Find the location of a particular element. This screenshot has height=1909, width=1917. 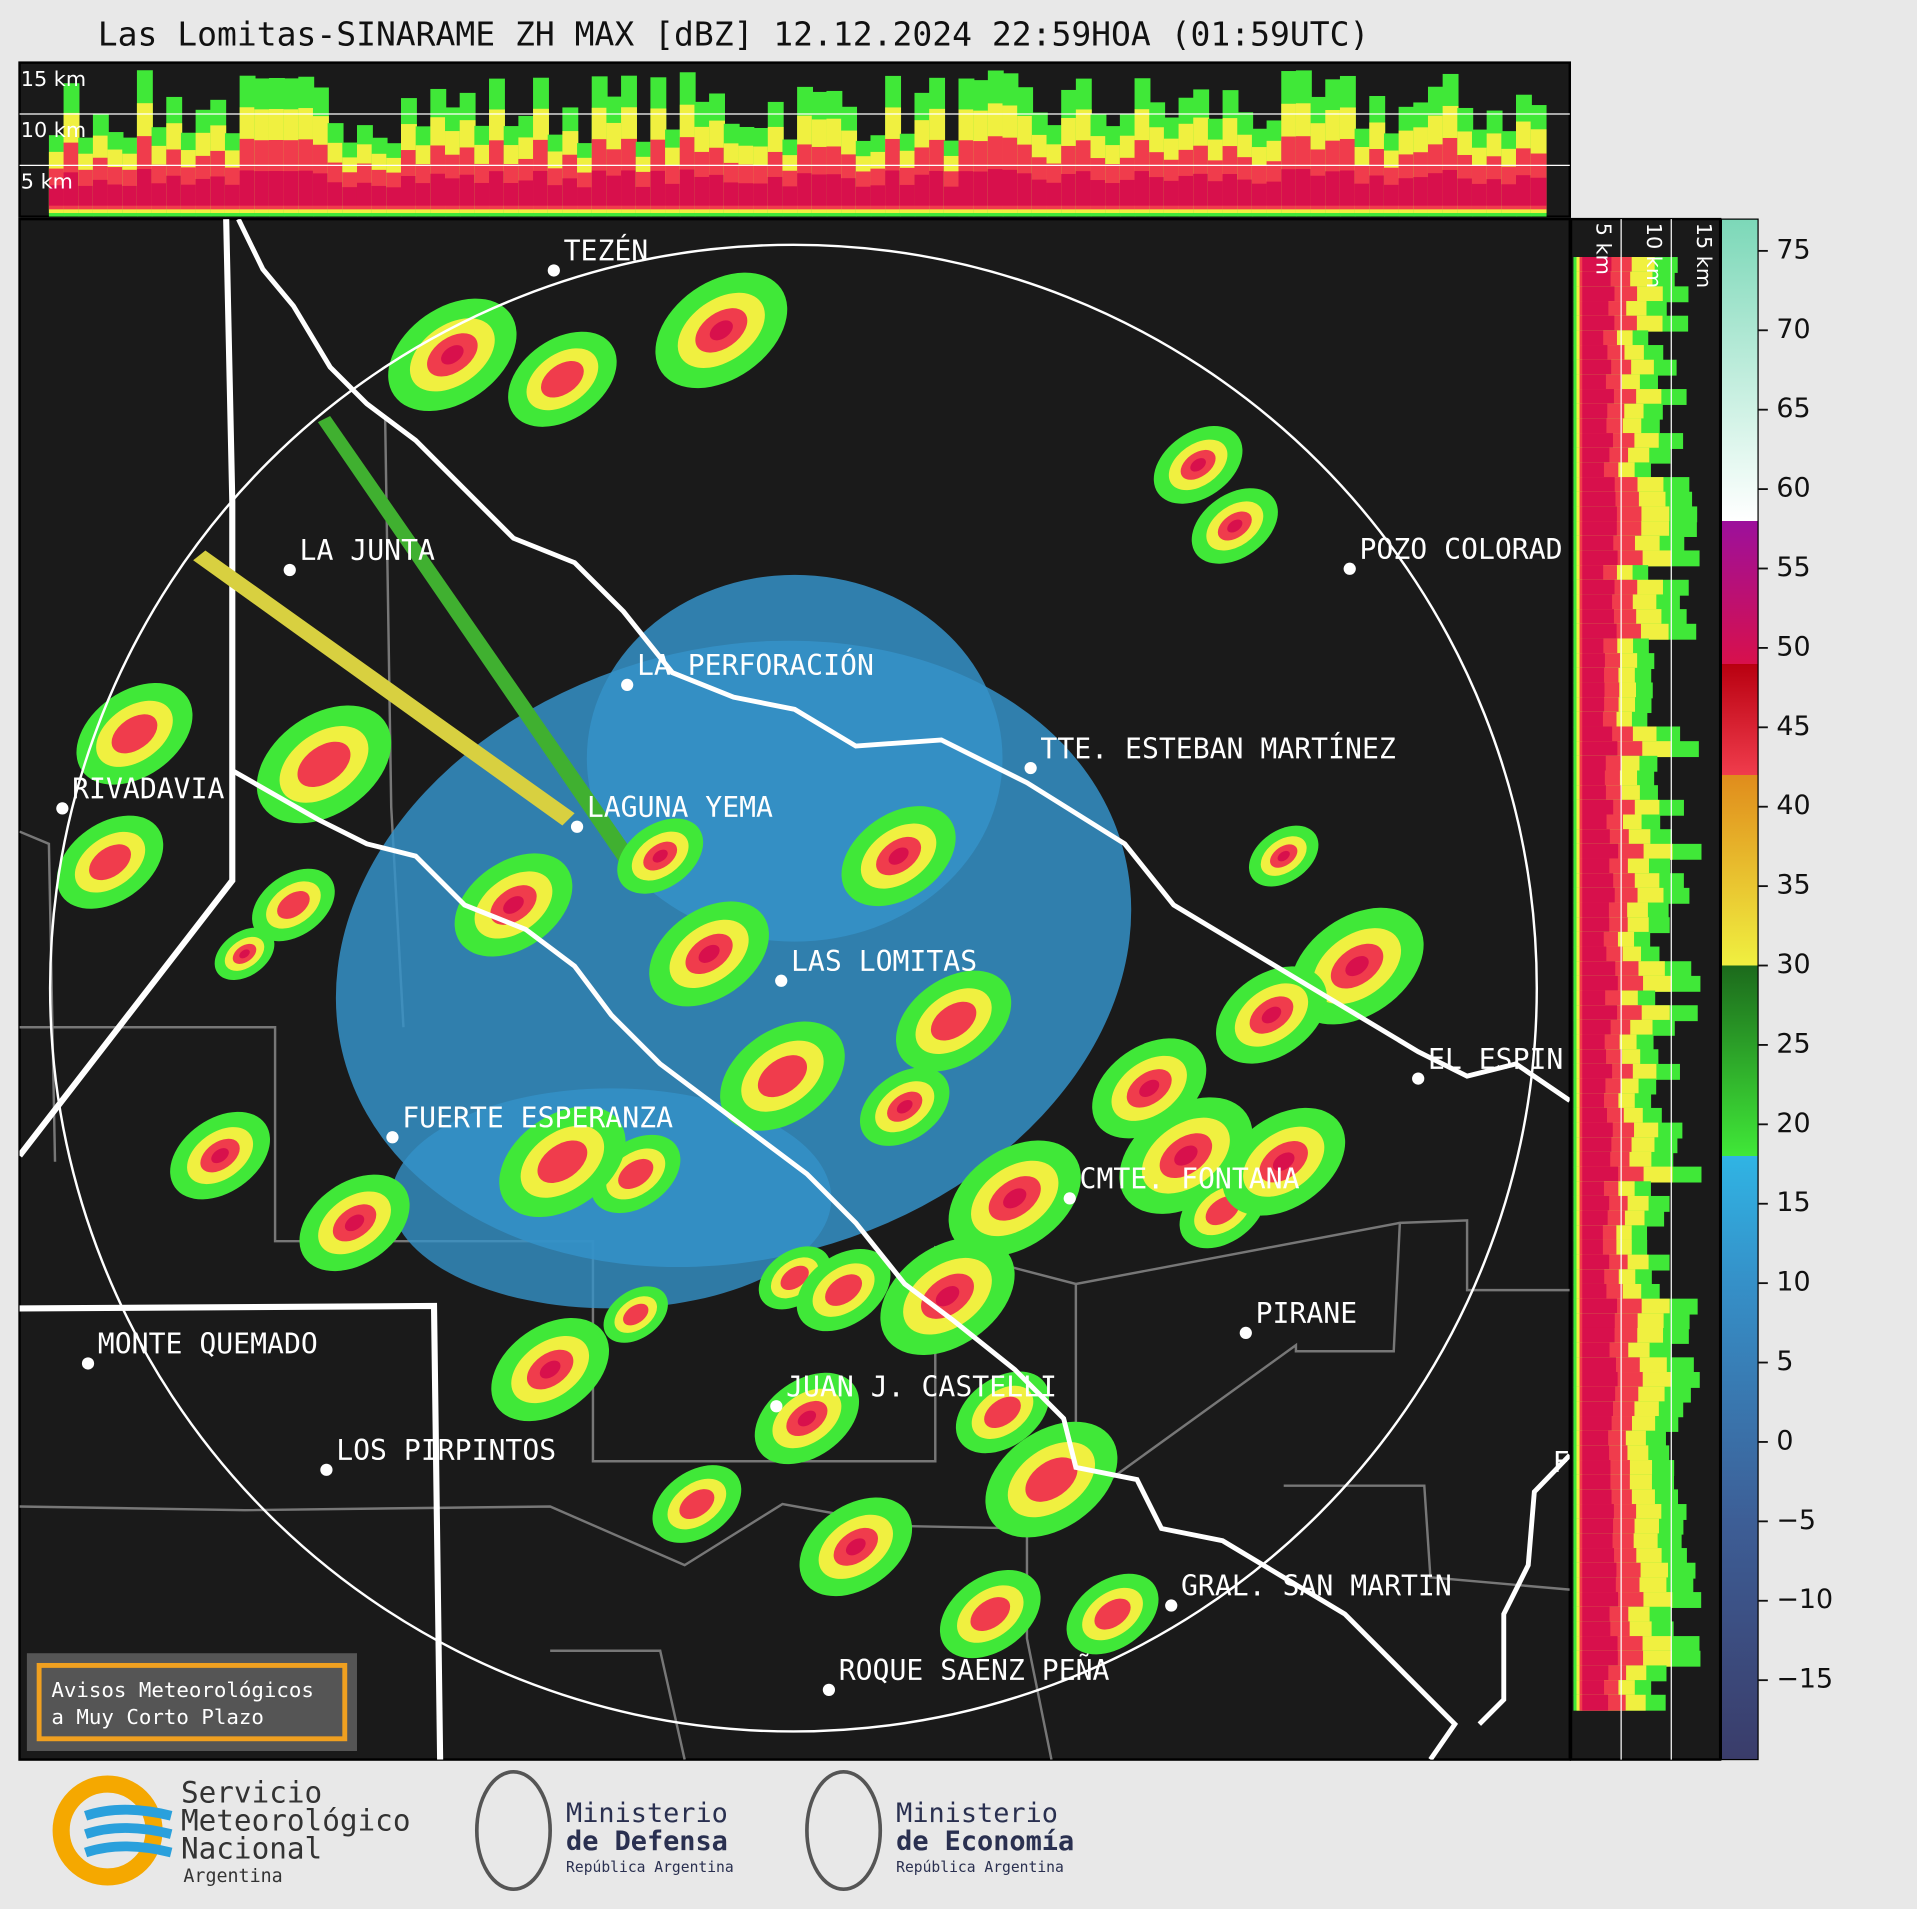

colorbar-tick-label: 30 is located at coordinates (1793, 964).